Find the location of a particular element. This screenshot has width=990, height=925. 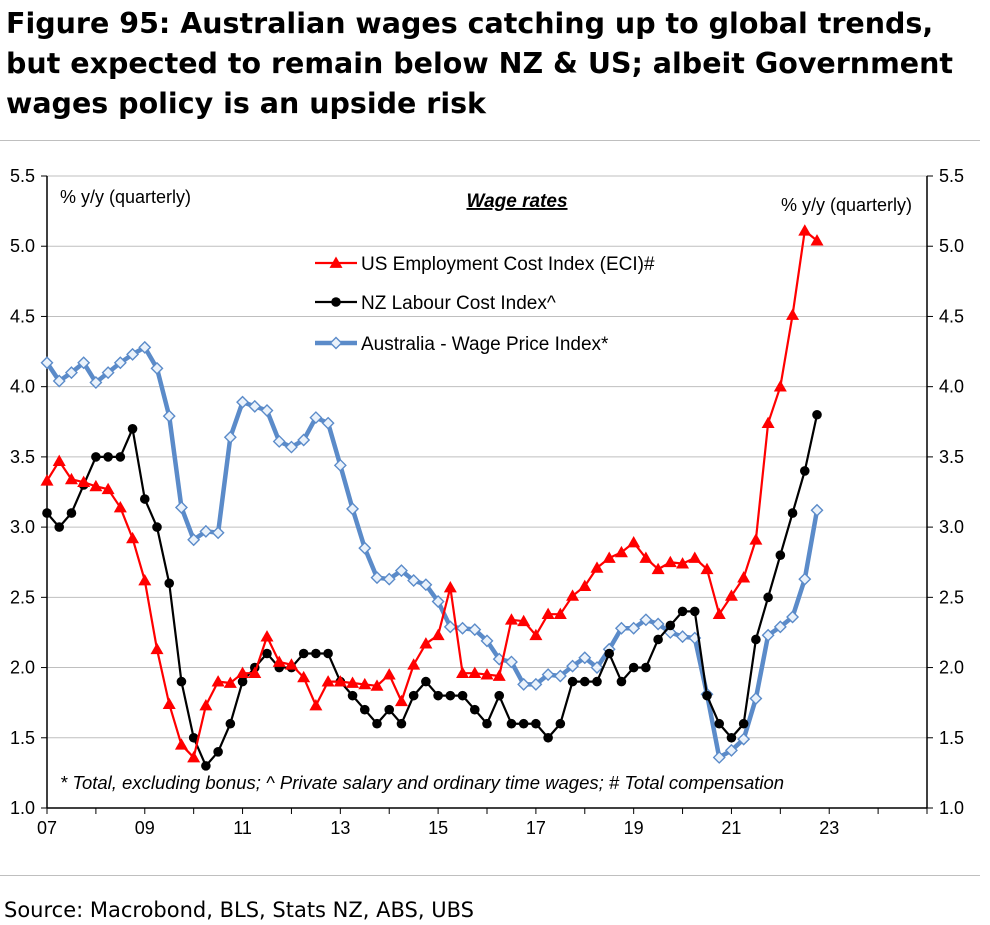

top-rule is located at coordinates (490, 140).